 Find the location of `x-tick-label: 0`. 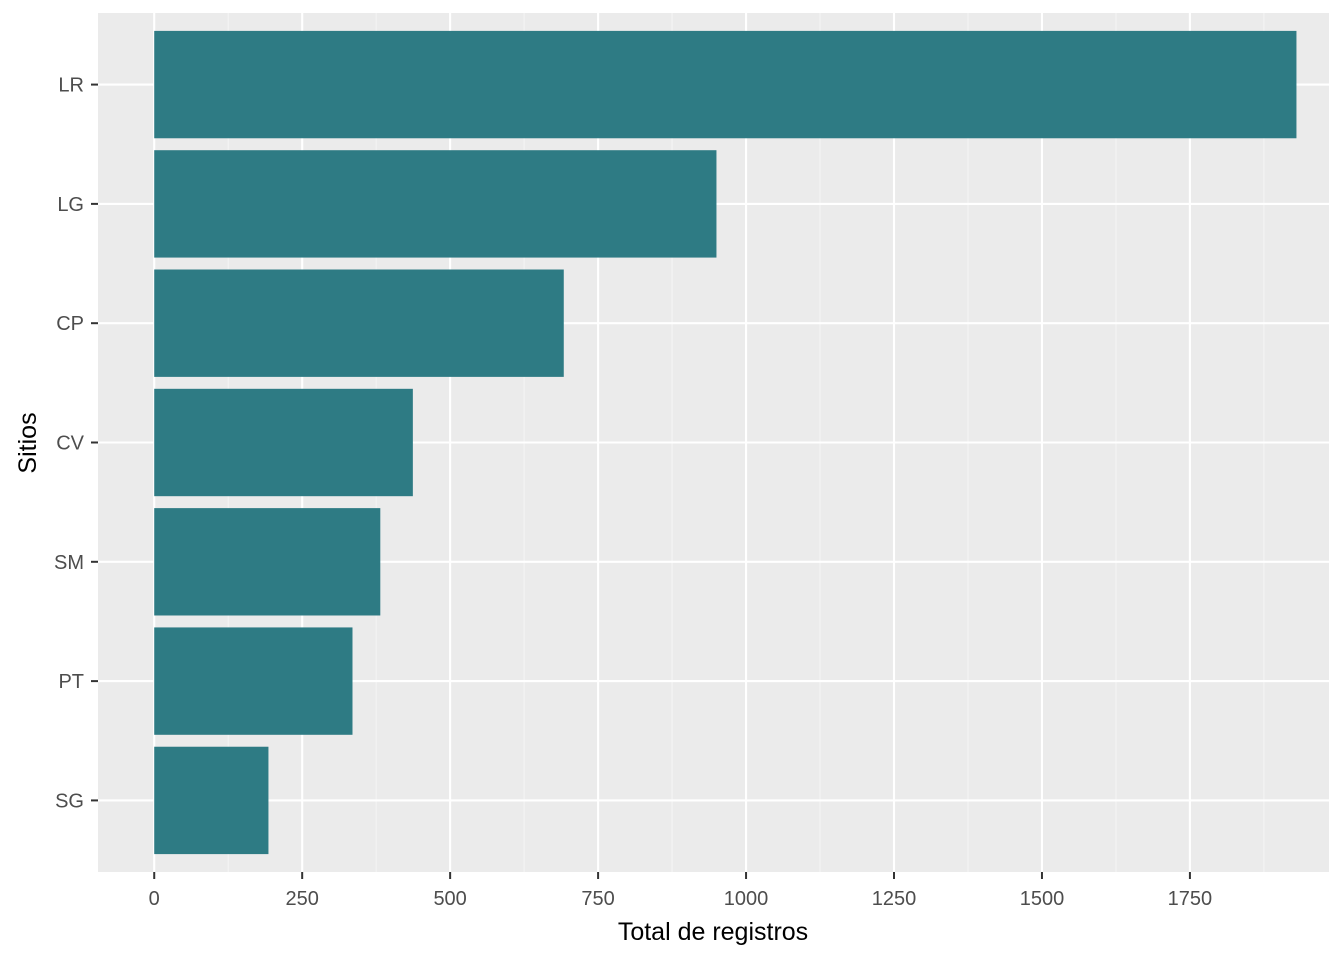

x-tick-label: 0 is located at coordinates (154, 899).